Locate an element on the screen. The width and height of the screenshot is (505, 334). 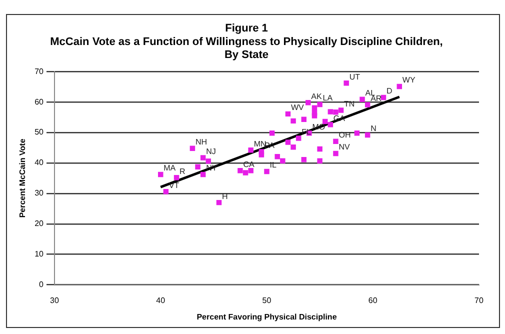
annotation: AR is located at coordinates (376, 98).